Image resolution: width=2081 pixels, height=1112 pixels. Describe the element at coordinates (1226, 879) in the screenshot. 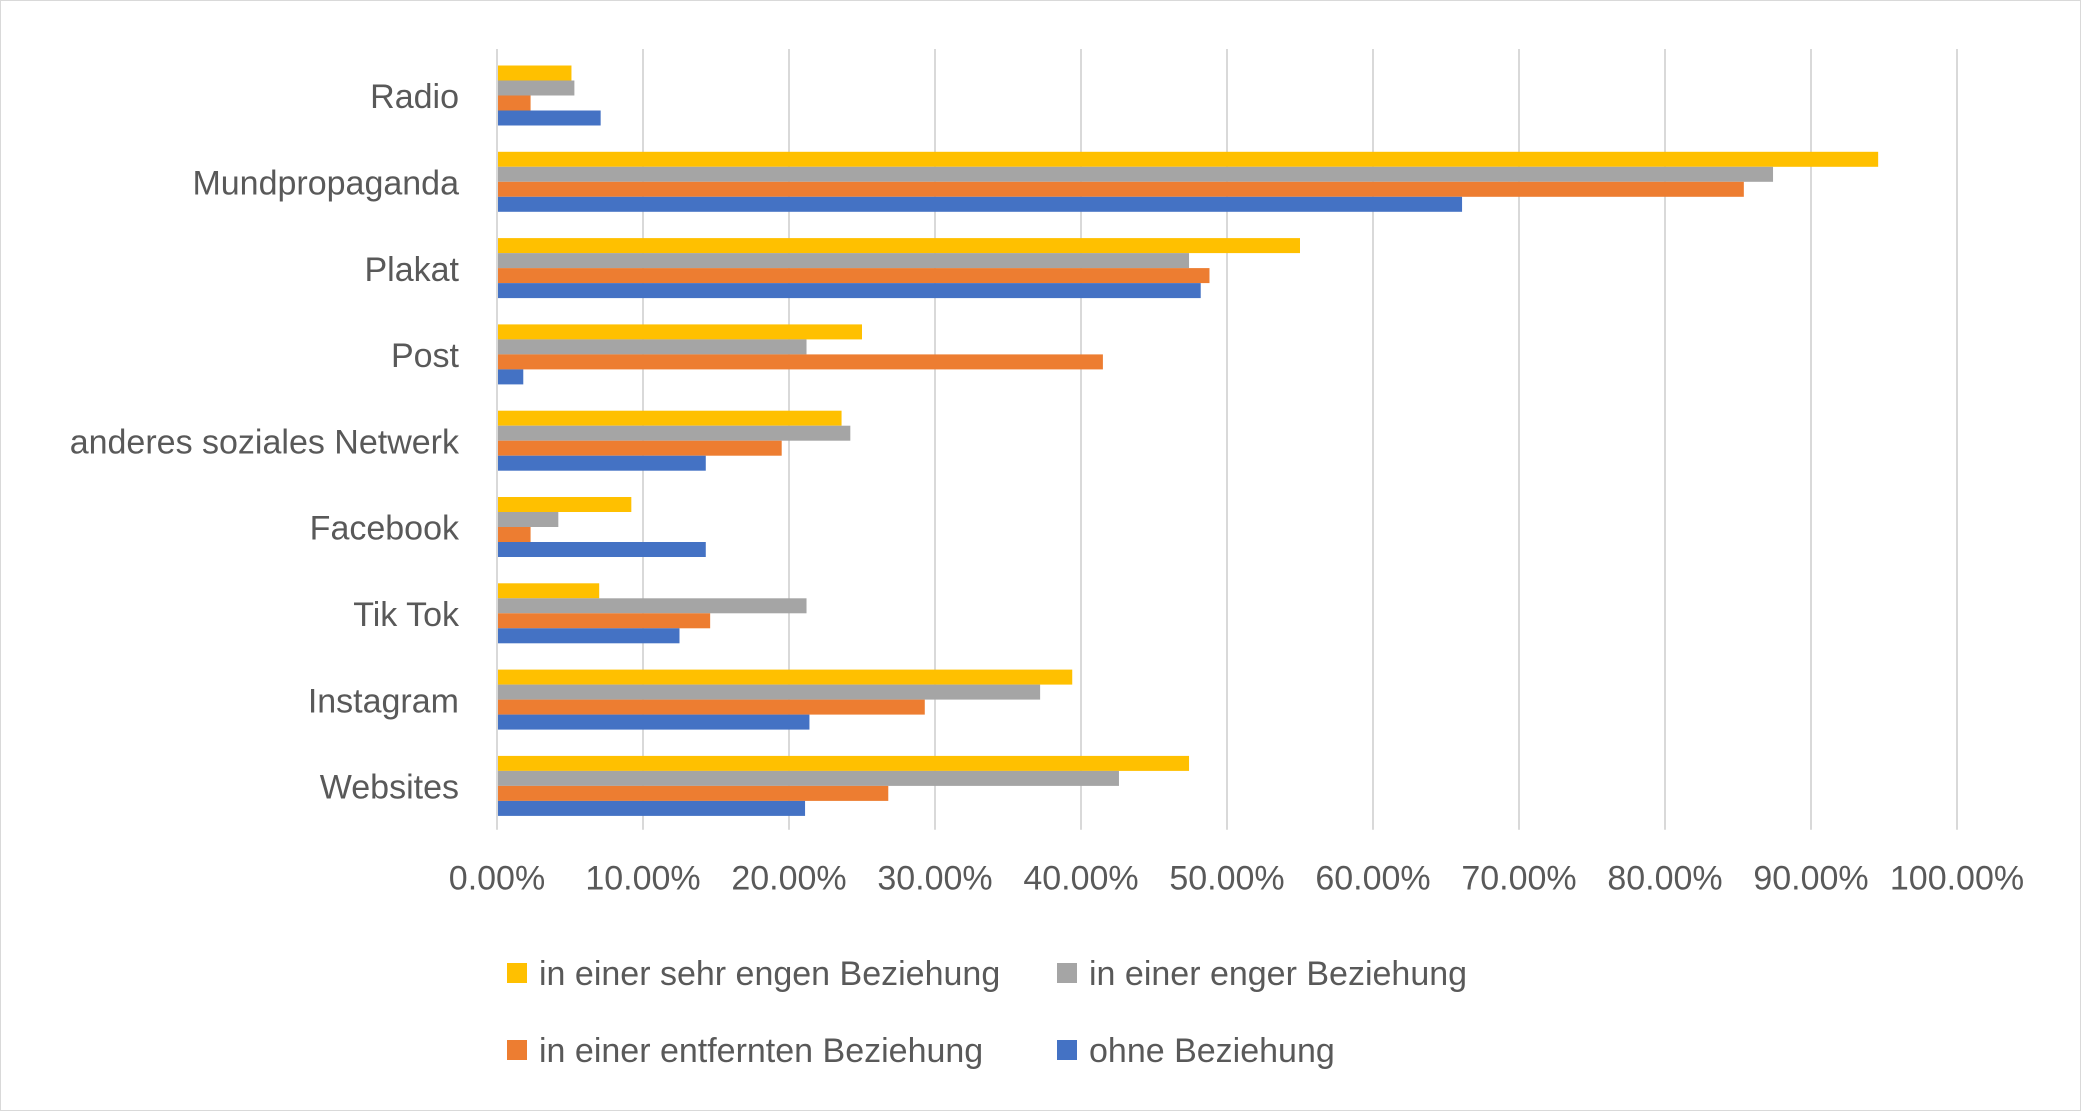

I see `x-tick-label: 50.00%` at that location.